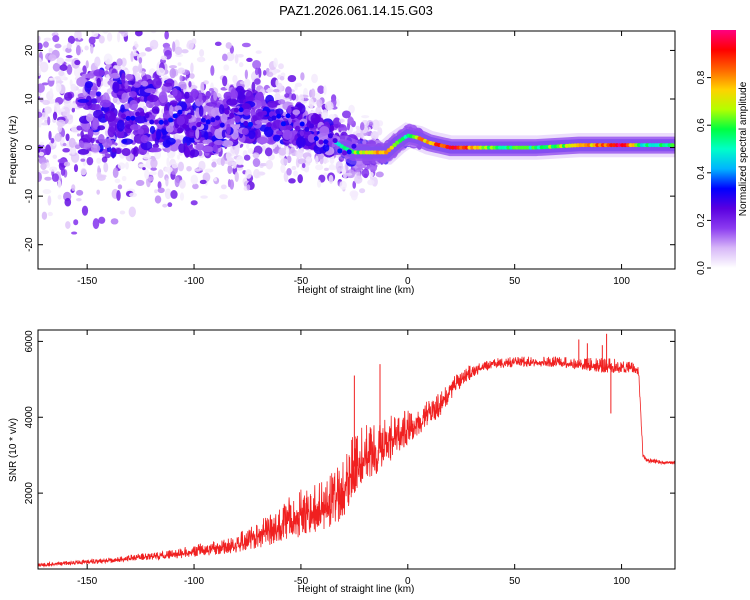  I want to click on x-tick-label: -100, so click(194, 581).